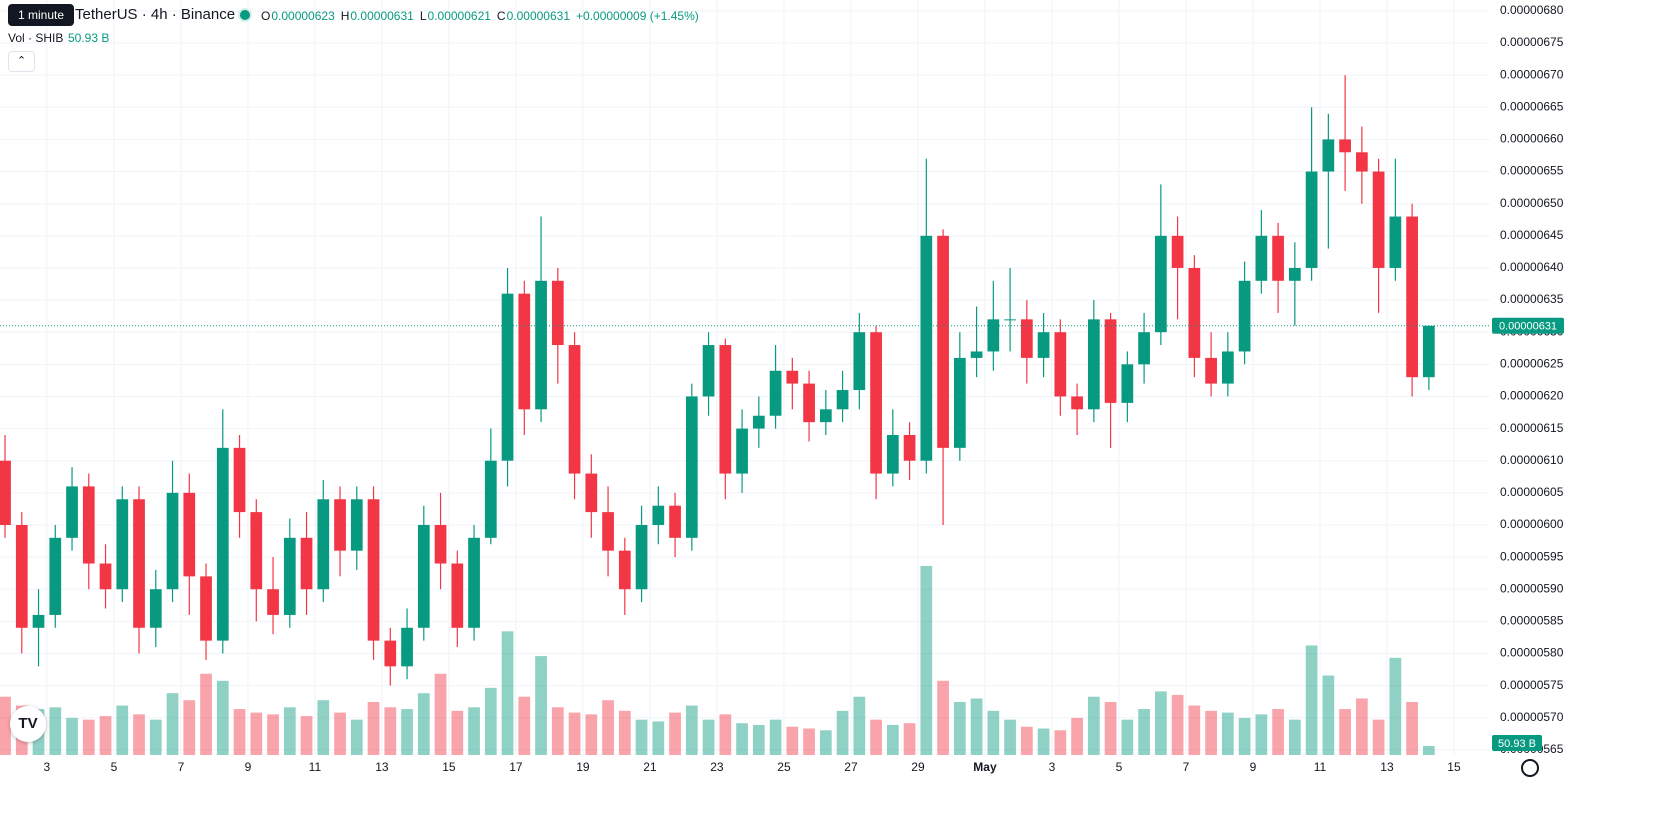 This screenshot has width=1678, height=835. What do you see at coordinates (1584, 417) in the screenshot?
I see `price-axis` at bounding box center [1584, 417].